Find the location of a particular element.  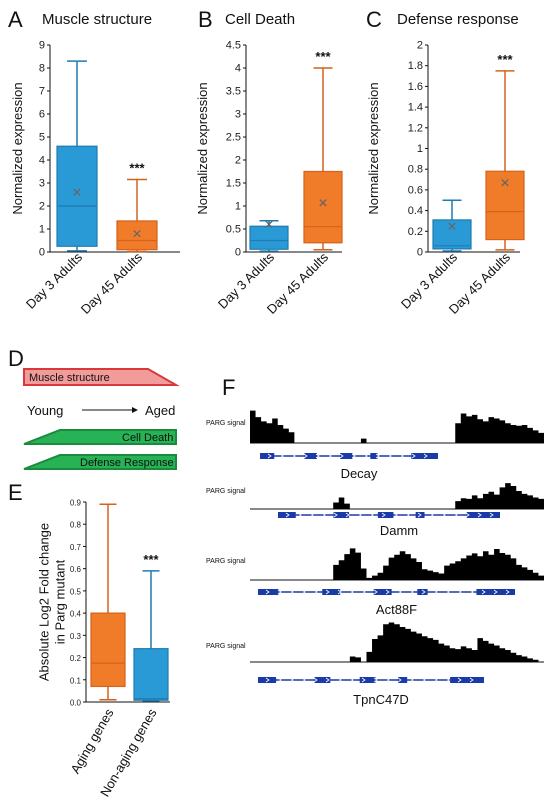

y-tick-label: 3.5 is located at coordinates (233, 92).